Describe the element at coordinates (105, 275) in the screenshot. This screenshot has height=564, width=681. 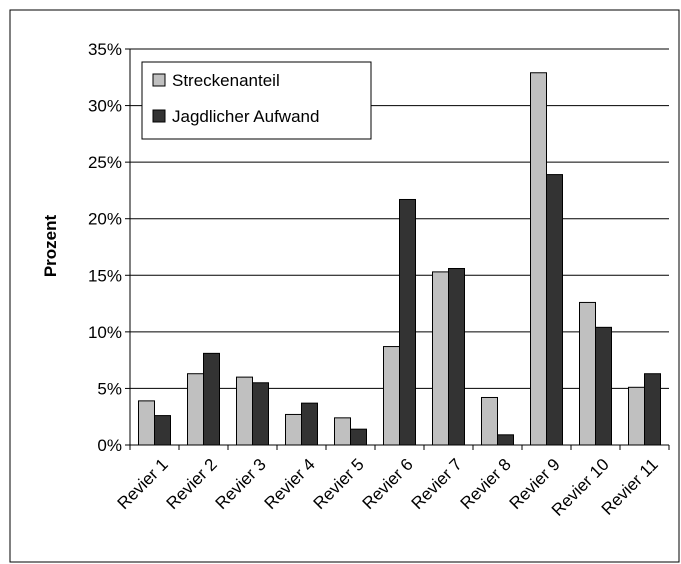
I see `y-tick-label: 15%` at that location.